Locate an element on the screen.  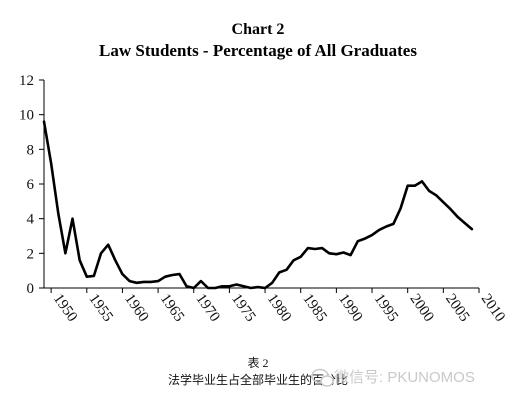
y-tick-label: 2 is located at coordinates (31, 254).